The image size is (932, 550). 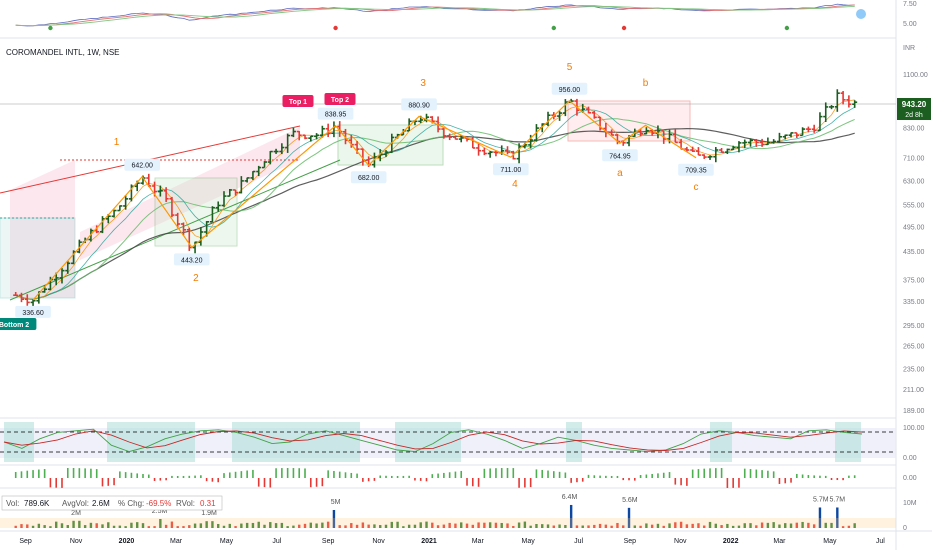 What do you see at coordinates (830, 541) in the screenshot?
I see `time-label: May` at bounding box center [830, 541].